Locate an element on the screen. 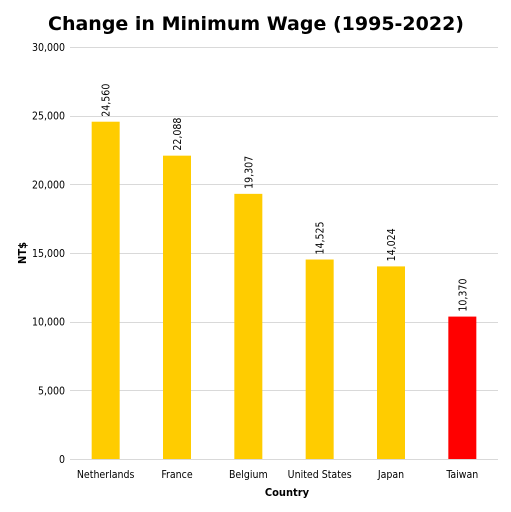 This screenshot has height=512, width=511. y-axis-ticks: 0 5,000 10,000 15,000 20,000 25,000 30,000 is located at coordinates (48, 254).